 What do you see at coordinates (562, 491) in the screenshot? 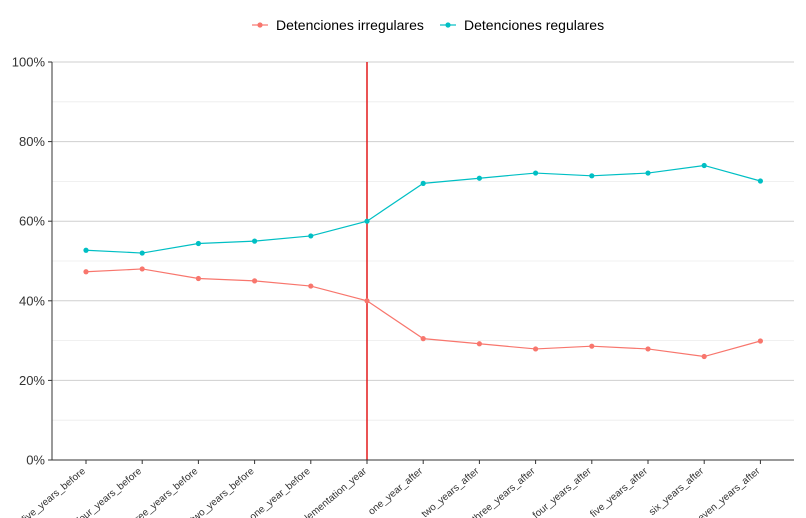
I see `x-tick-label: four_years_after` at bounding box center [562, 491].